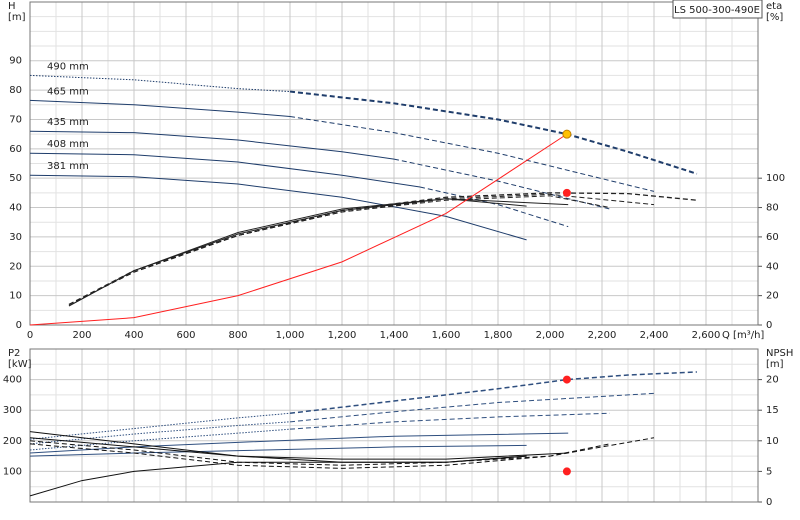 Image resolution: width=800 pixels, height=520 pixels. What do you see at coordinates (17, 17) in the screenshot?
I see `y-axis-unit: [m]` at bounding box center [17, 17].